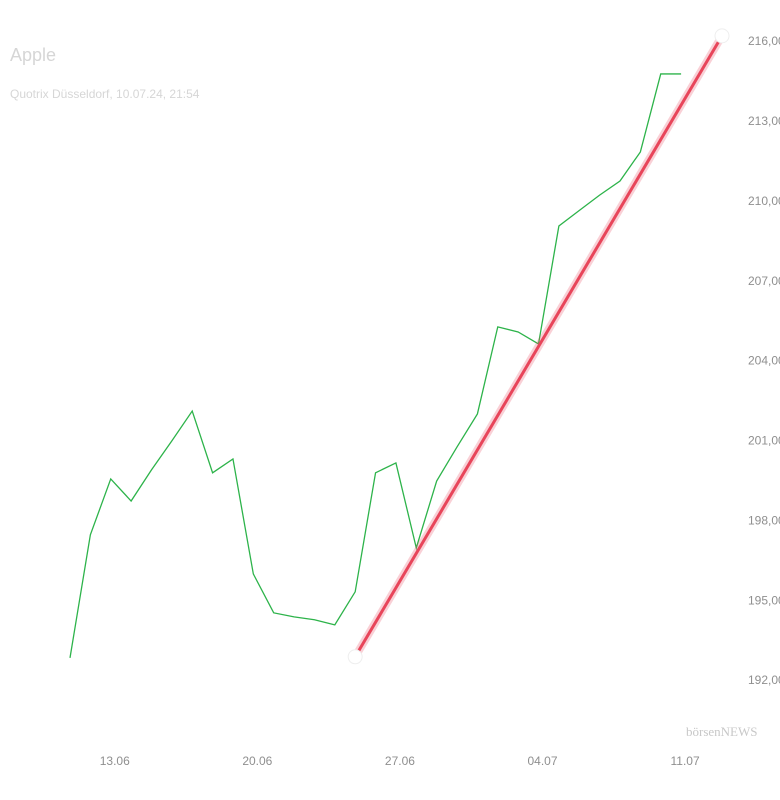  Describe the element at coordinates (764, 520) in the screenshot. I see `y-tick-label: 198,00` at that location.